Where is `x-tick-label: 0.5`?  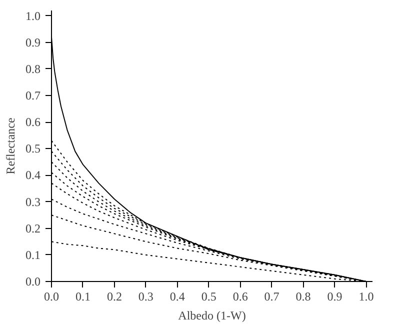
x-tick-label: 0.5 is located at coordinates (208, 297).